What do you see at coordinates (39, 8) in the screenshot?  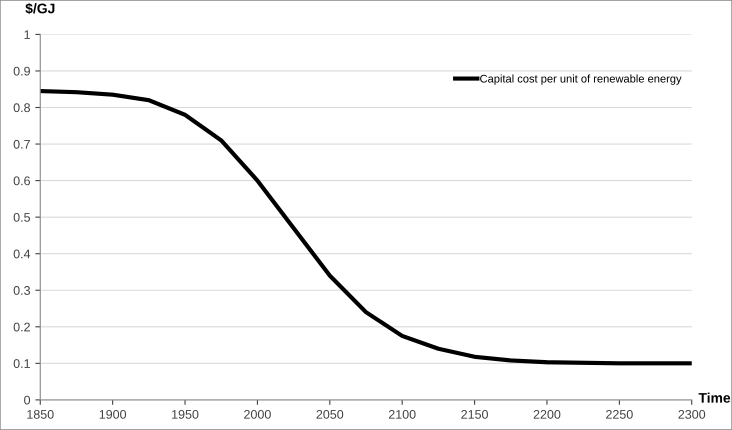 I see `y-axis-title: $/GJ` at bounding box center [39, 8].